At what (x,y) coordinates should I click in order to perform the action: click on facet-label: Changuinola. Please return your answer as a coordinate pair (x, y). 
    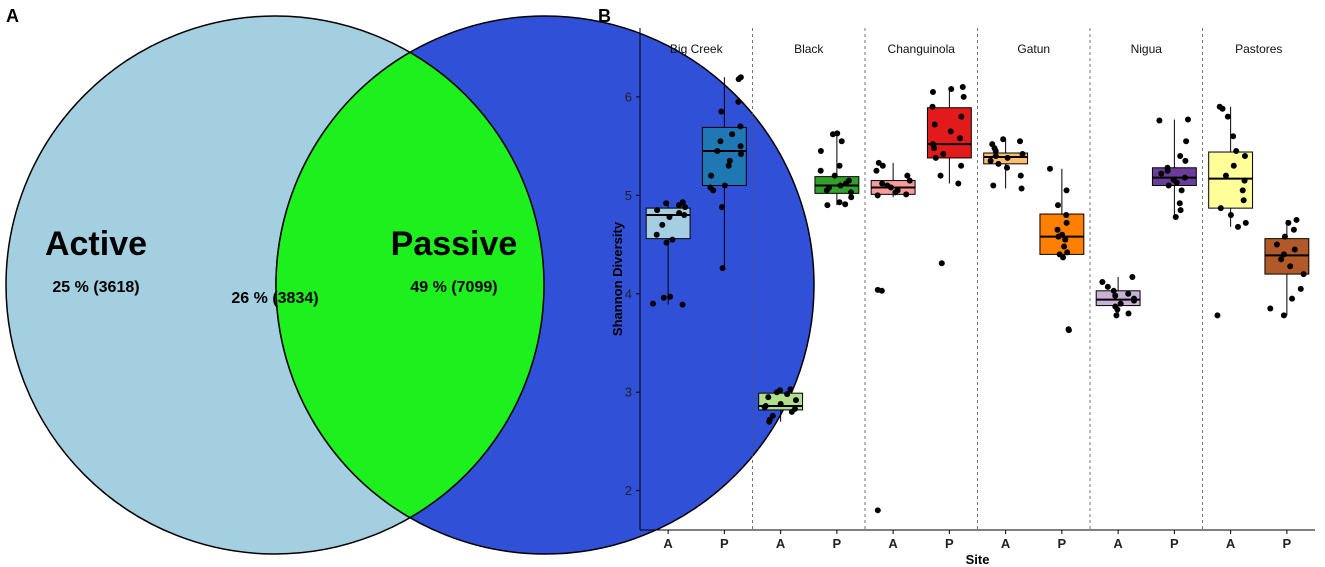
    Looking at the image, I should click on (922, 49).